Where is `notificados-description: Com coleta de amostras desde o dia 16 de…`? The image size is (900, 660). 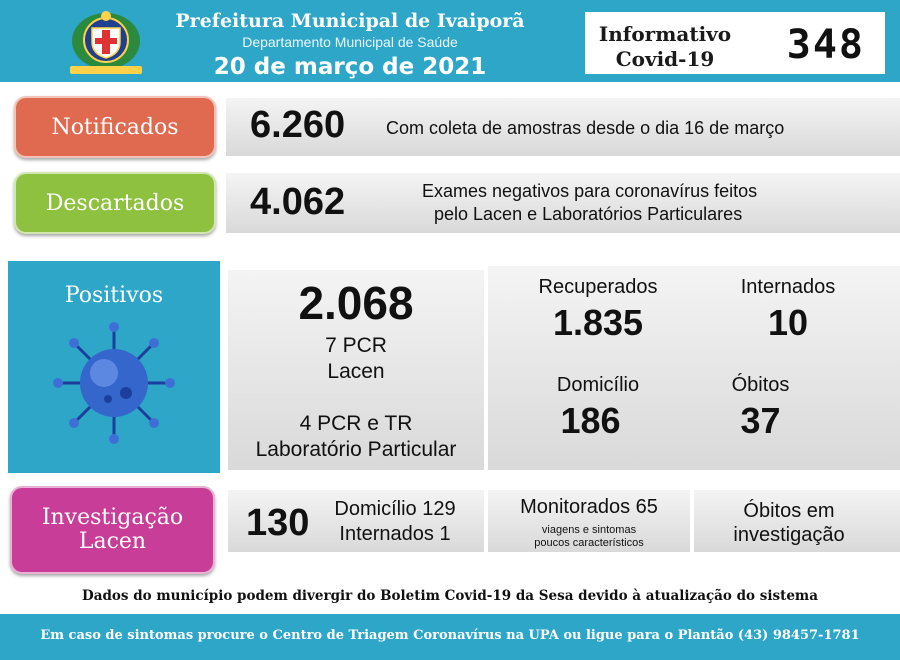 notificados-description: Com coleta de amostras desde o dia 16 de… is located at coordinates (585, 128).